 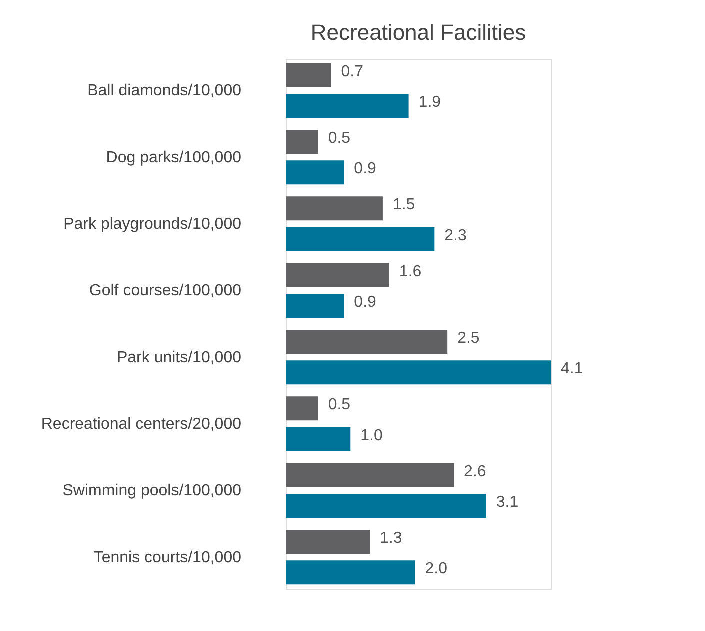 I want to click on y-tick-label: Ball diamonds/10,000, so click(x=165, y=91).